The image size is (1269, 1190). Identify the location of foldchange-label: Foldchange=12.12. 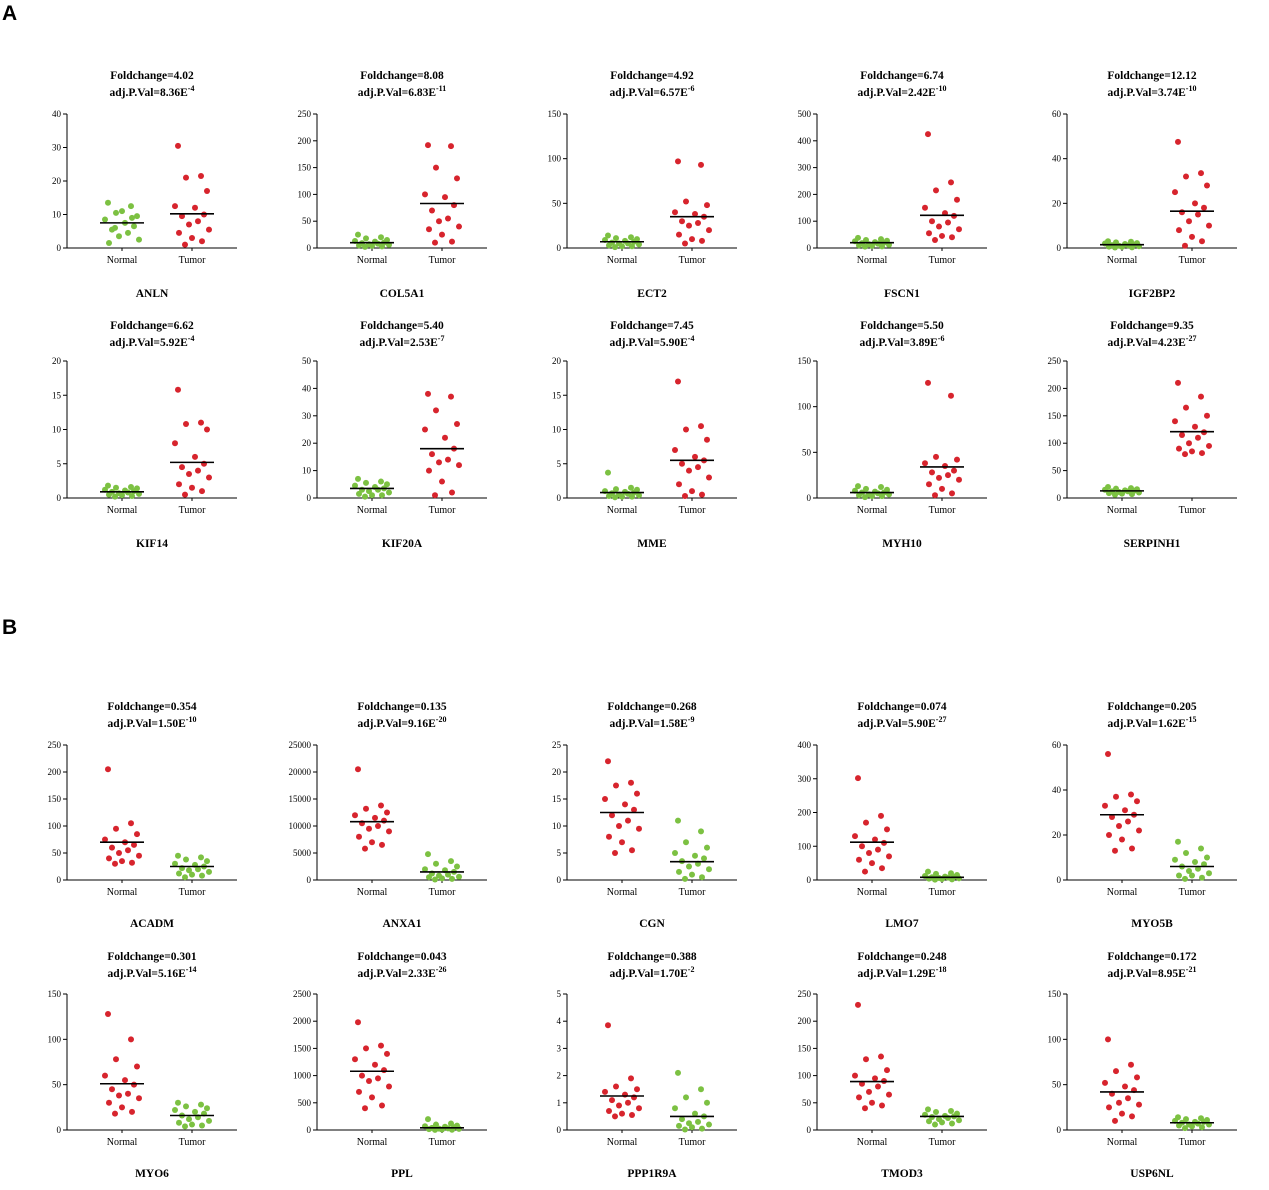
(1152, 76).